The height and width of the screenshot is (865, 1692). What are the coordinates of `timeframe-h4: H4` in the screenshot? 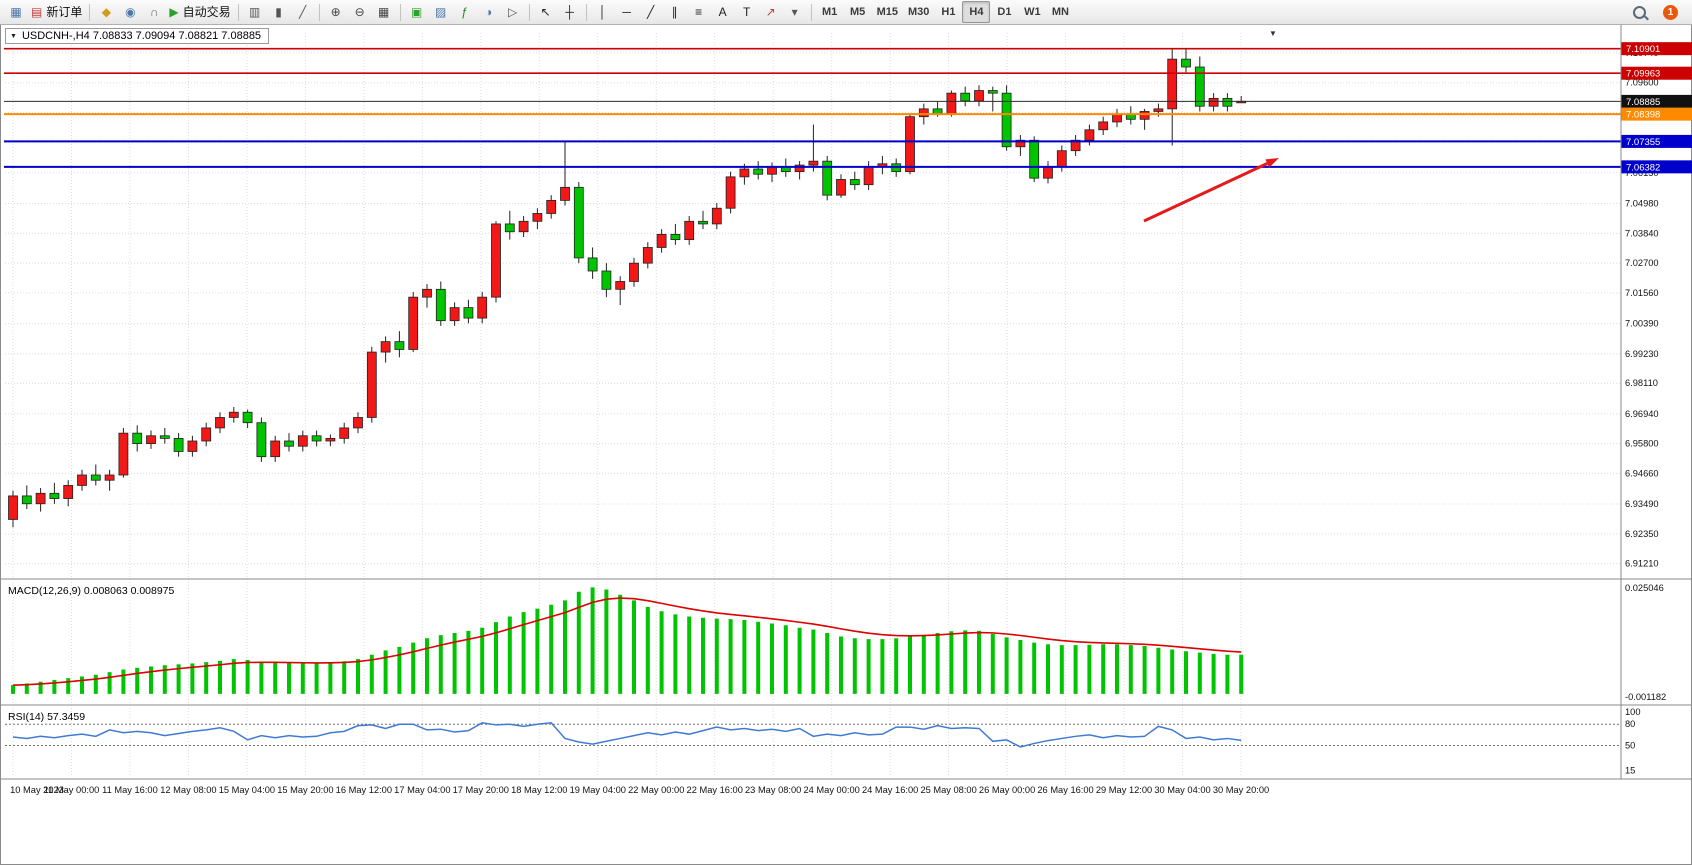 It's located at (976, 12).